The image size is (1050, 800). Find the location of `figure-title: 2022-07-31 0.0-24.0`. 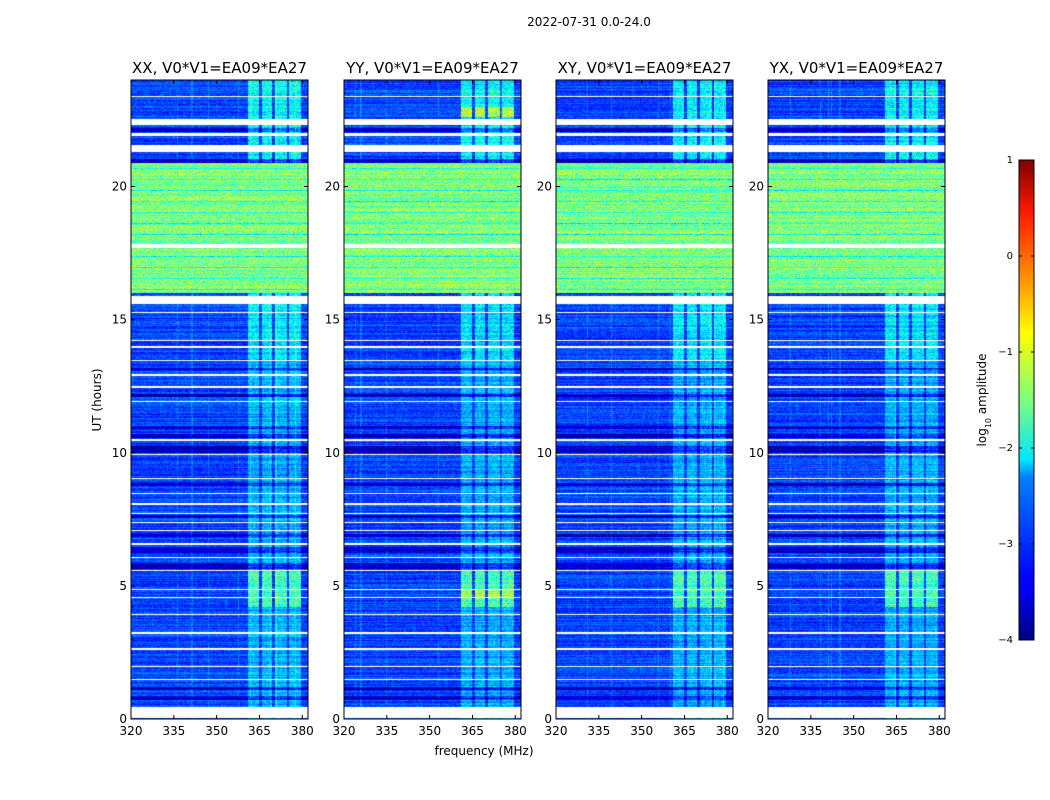

figure-title: 2022-07-31 0.0-24.0 is located at coordinates (589, 22).